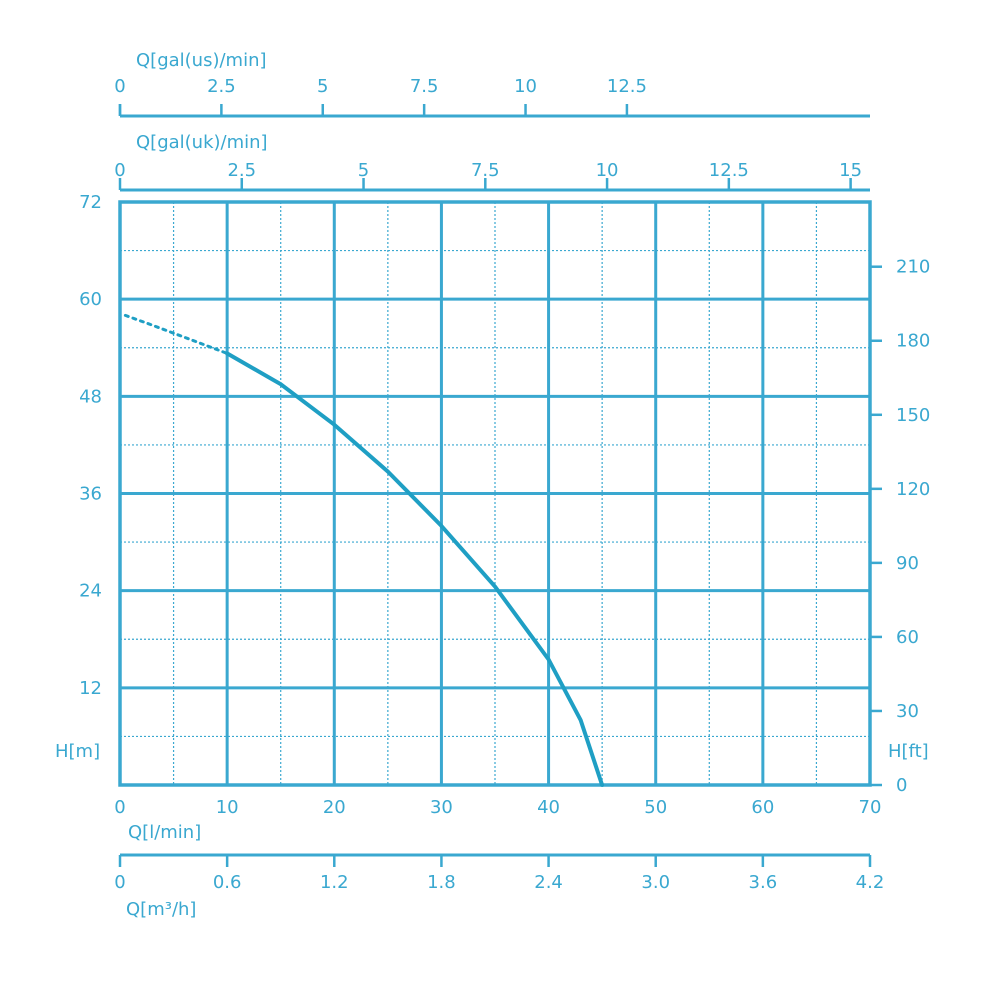  I want to click on x-tick-label: 20, so click(334, 807).